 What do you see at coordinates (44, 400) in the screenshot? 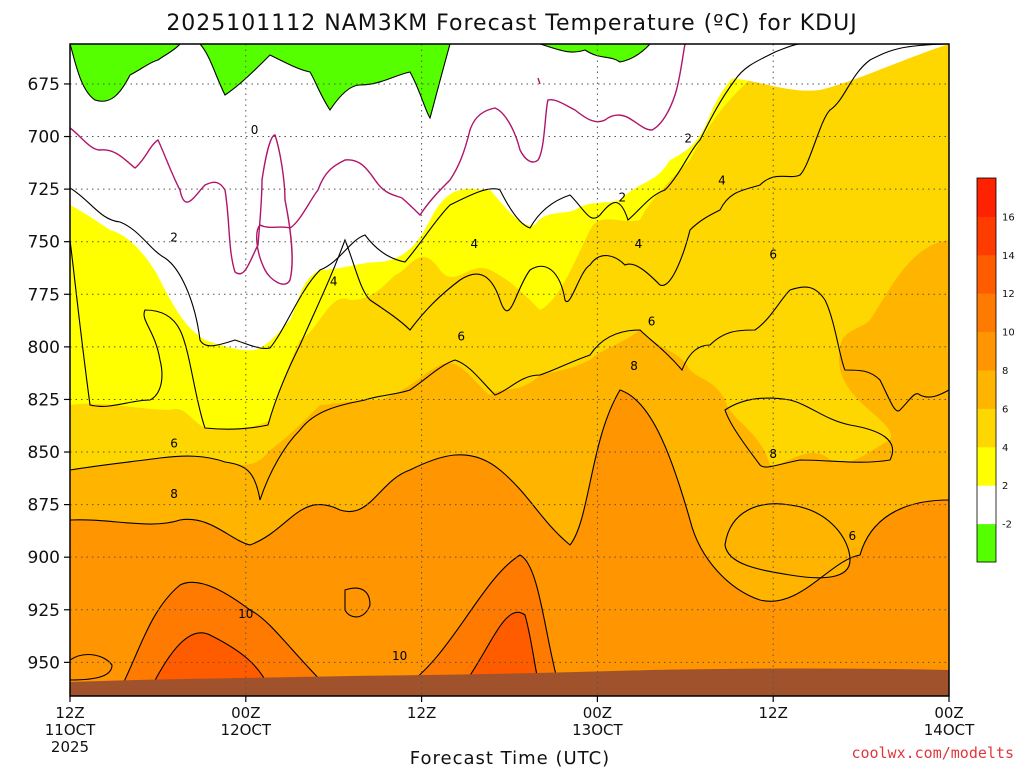
I see `y-tick-label: 825` at bounding box center [44, 400].